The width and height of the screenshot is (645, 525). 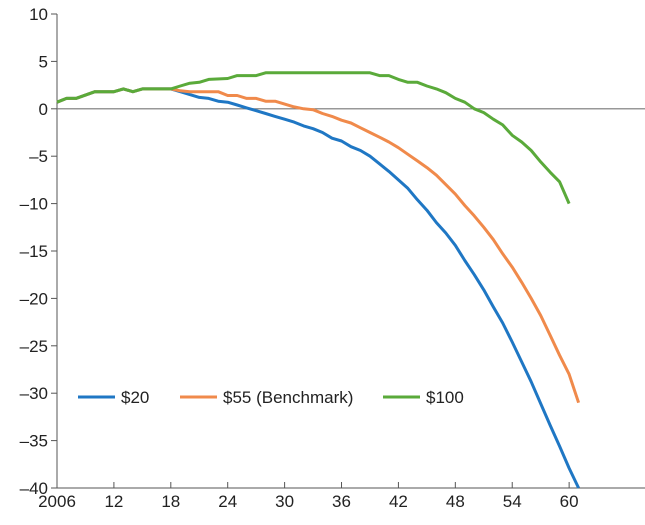 What do you see at coordinates (34, 488) in the screenshot?
I see `y-tick-label: –40` at bounding box center [34, 488].